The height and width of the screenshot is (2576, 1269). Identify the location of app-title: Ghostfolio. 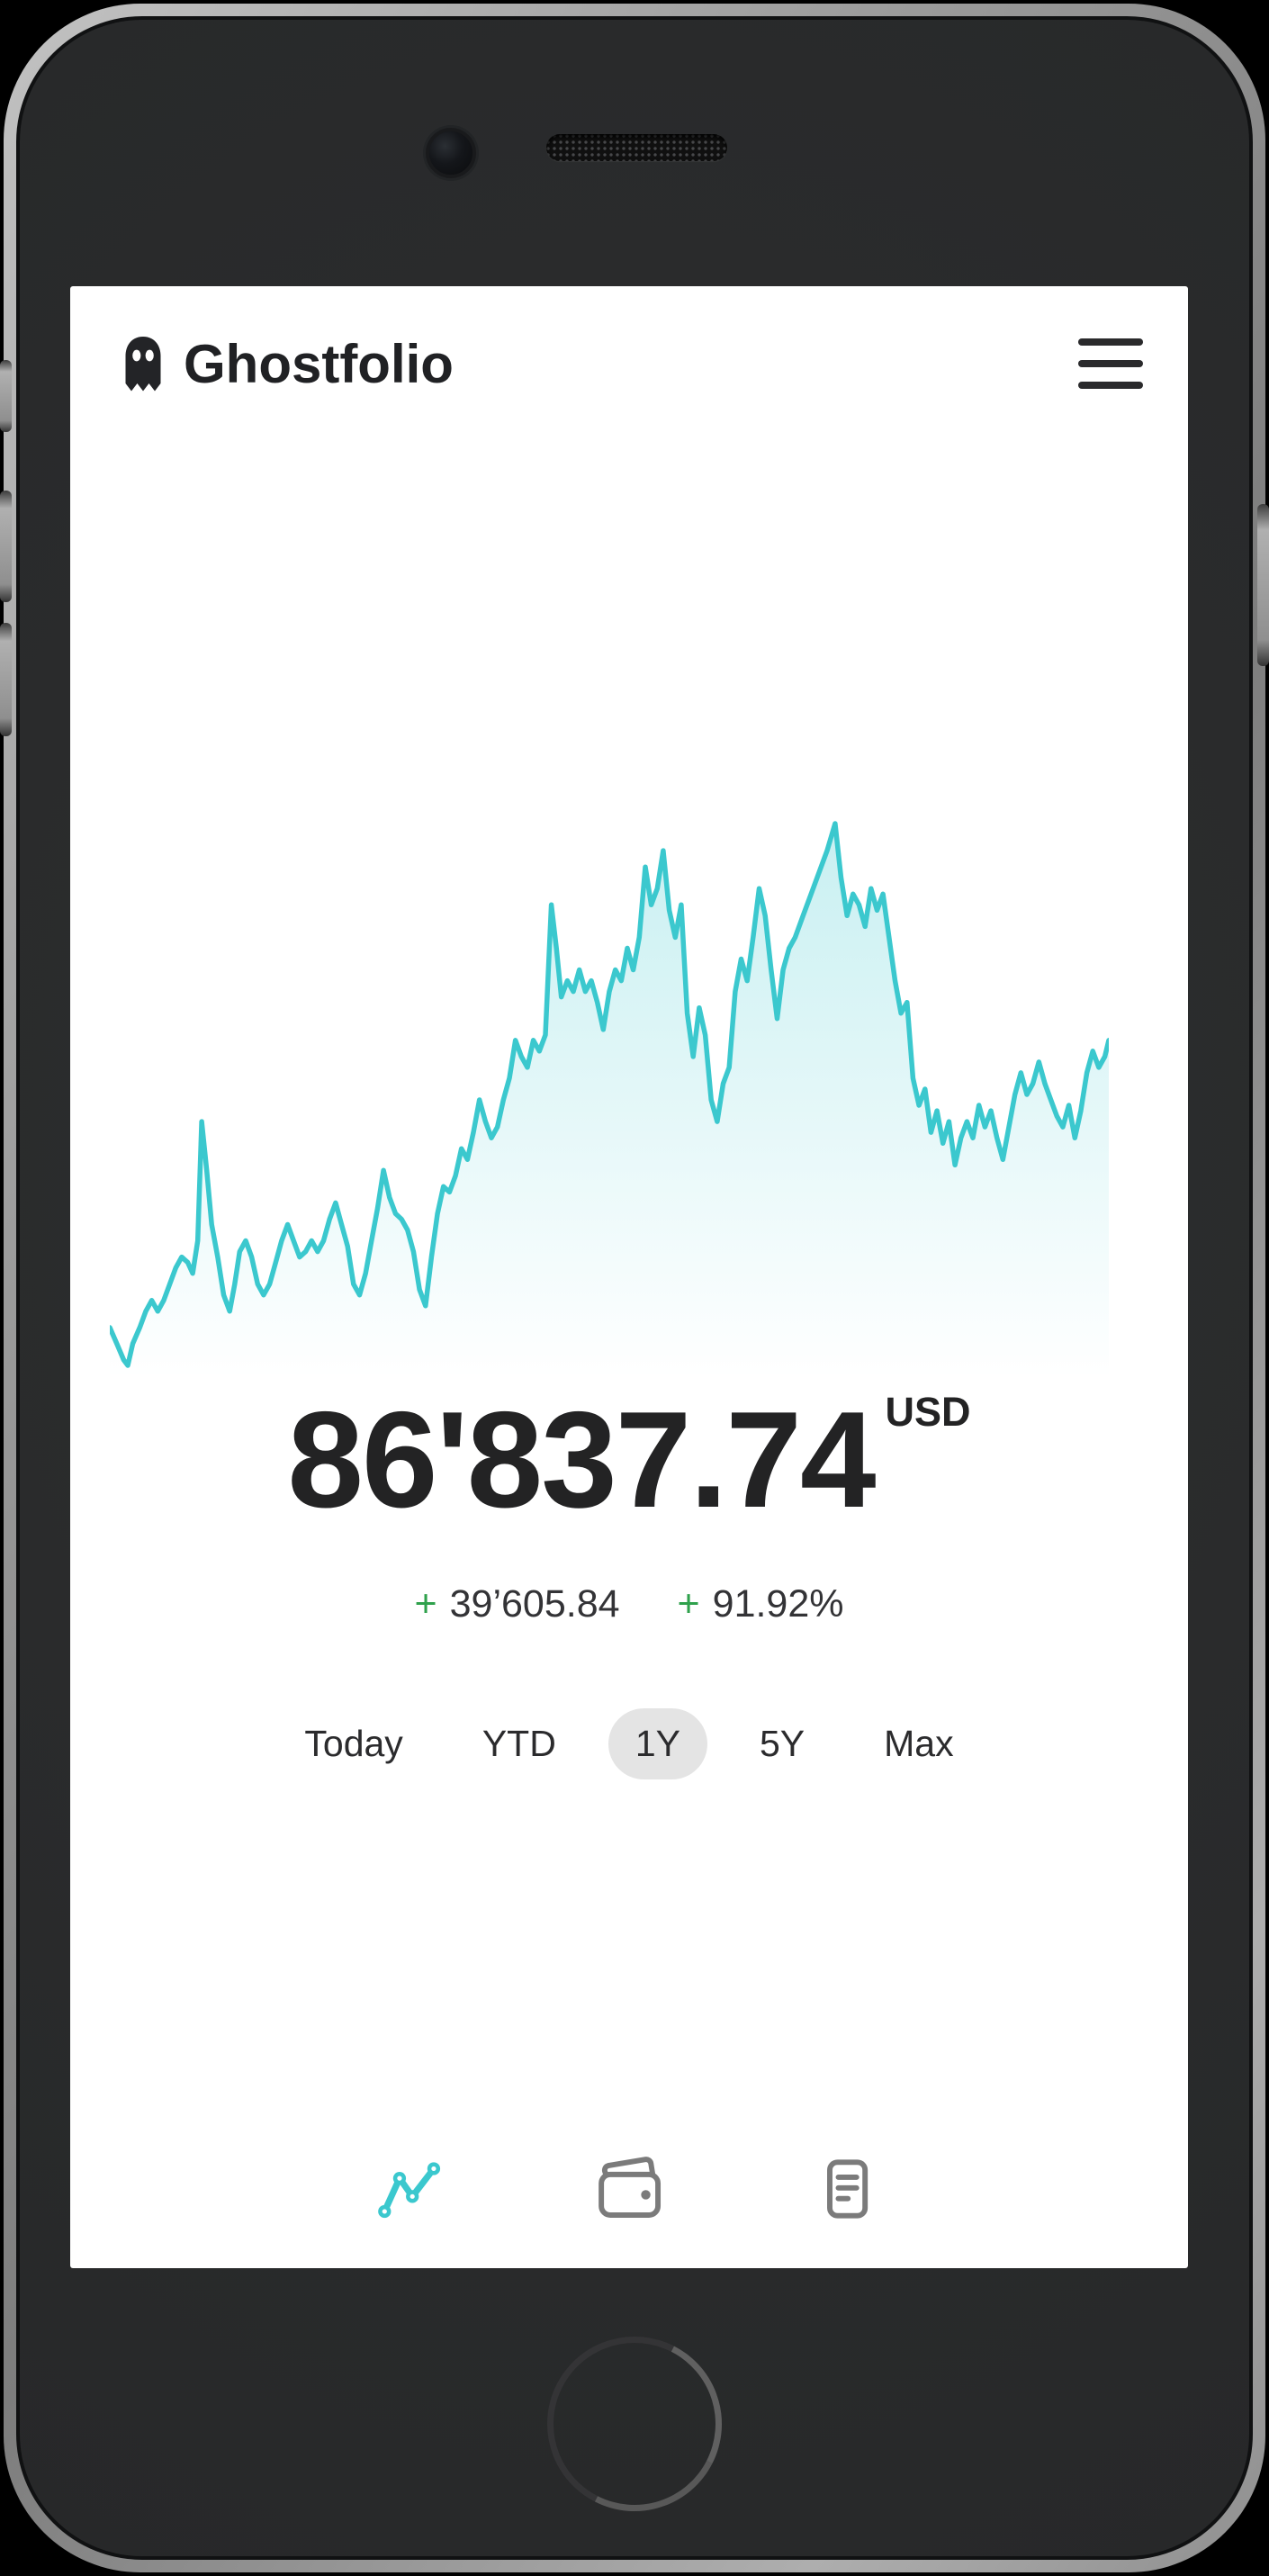
(319, 363).